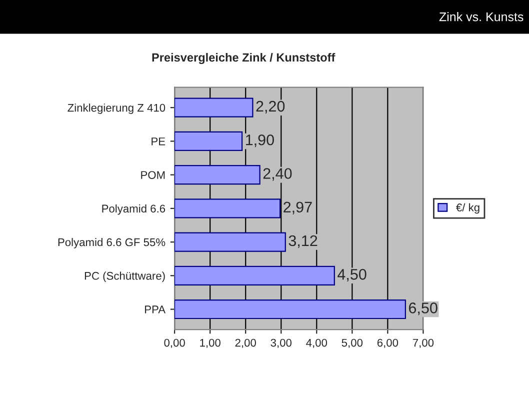  Describe the element at coordinates (155, 310) in the screenshot. I see `y-tick-label: PPA` at that location.